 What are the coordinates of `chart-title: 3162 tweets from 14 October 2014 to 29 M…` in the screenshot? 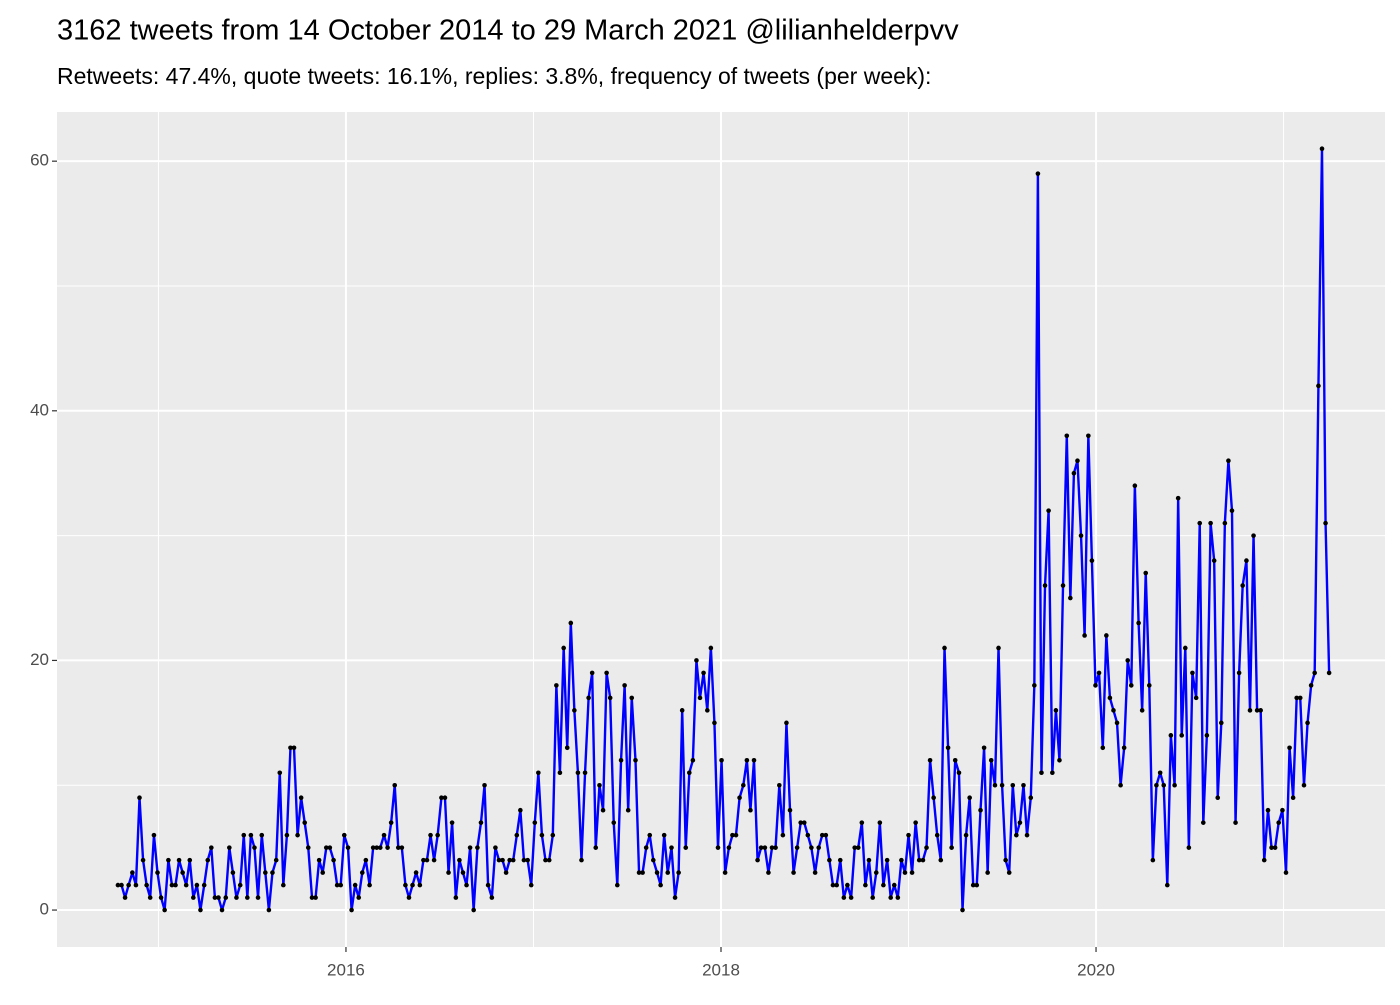 It's located at (508, 31).